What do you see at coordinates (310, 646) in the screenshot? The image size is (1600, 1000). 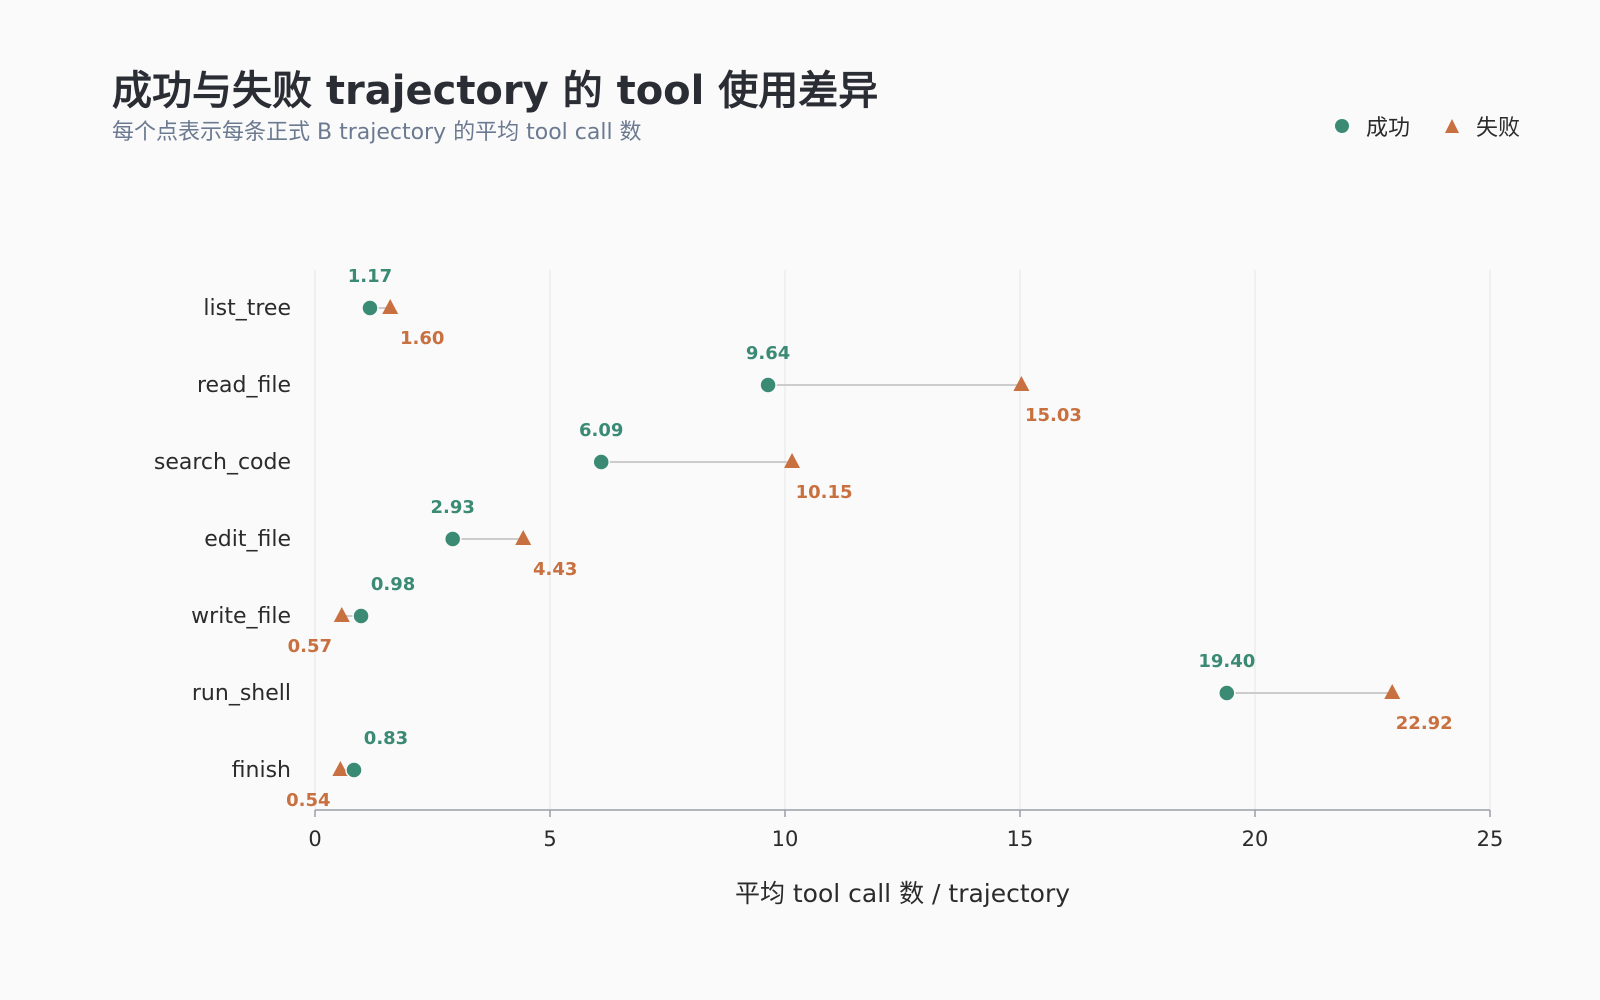 I see `failure-value-label: 0.57` at bounding box center [310, 646].